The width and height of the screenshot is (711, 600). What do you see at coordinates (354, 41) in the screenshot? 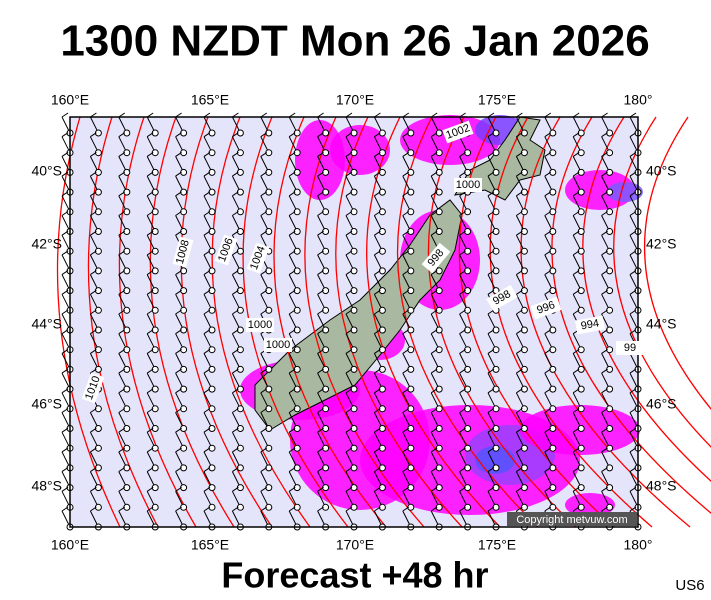
I see `map-title: 1300 NZDT Mon 26 Jan 2026` at bounding box center [354, 41].